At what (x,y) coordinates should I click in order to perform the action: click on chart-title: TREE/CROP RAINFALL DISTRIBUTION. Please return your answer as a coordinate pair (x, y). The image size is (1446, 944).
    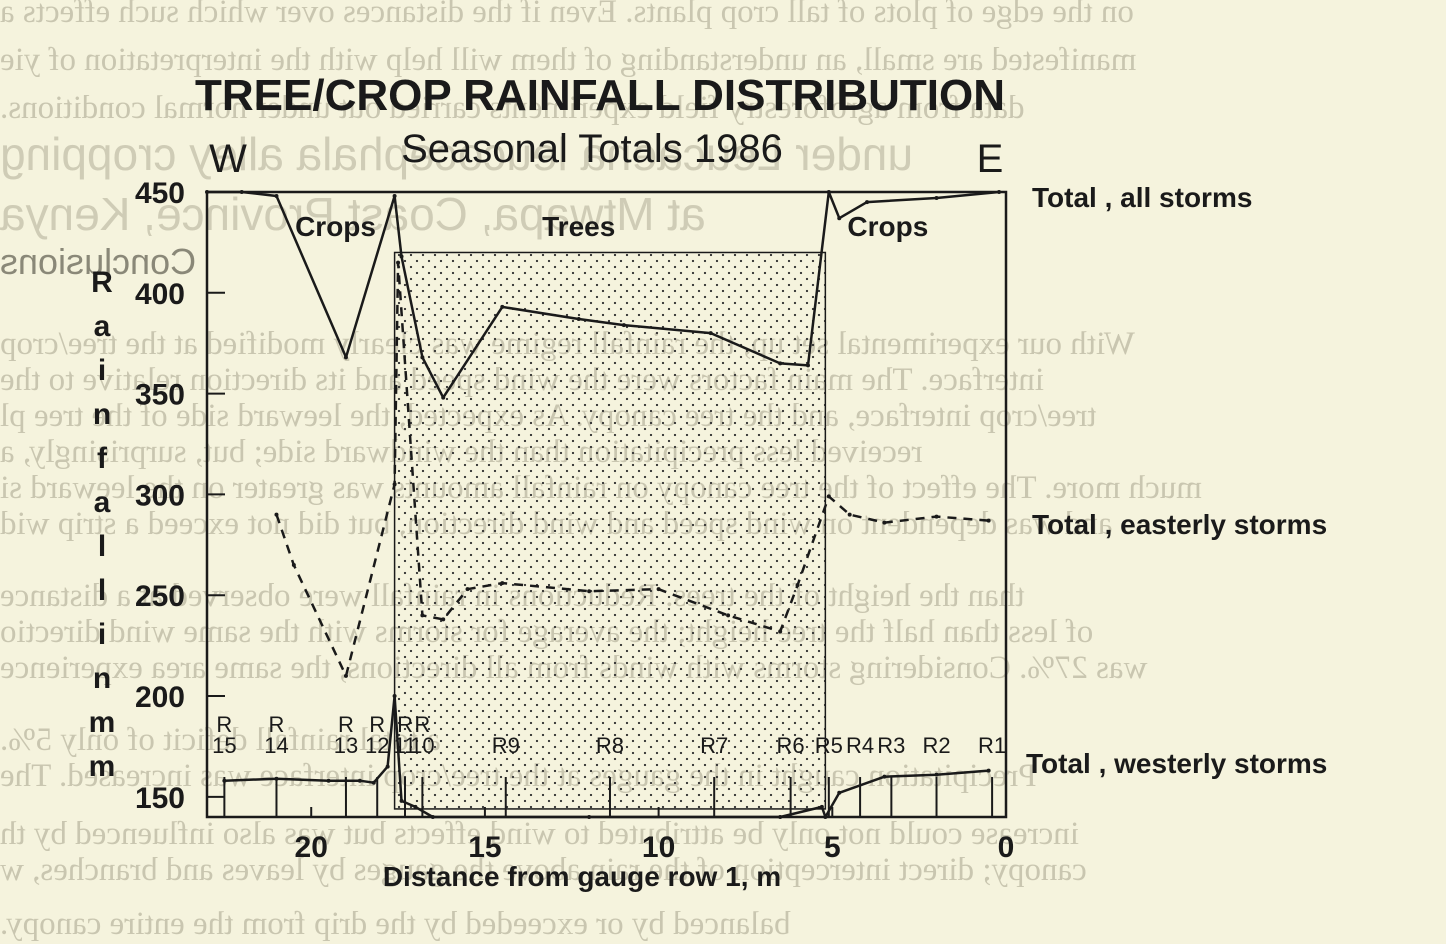
    Looking at the image, I should click on (600, 95).